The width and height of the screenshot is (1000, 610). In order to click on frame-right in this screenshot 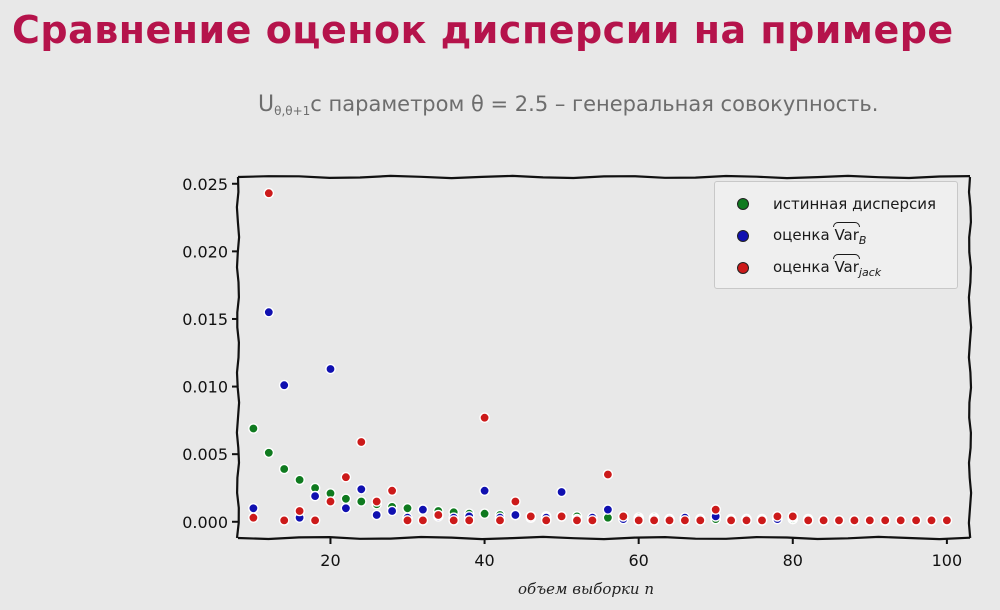, I will do `click(970, 357)`.